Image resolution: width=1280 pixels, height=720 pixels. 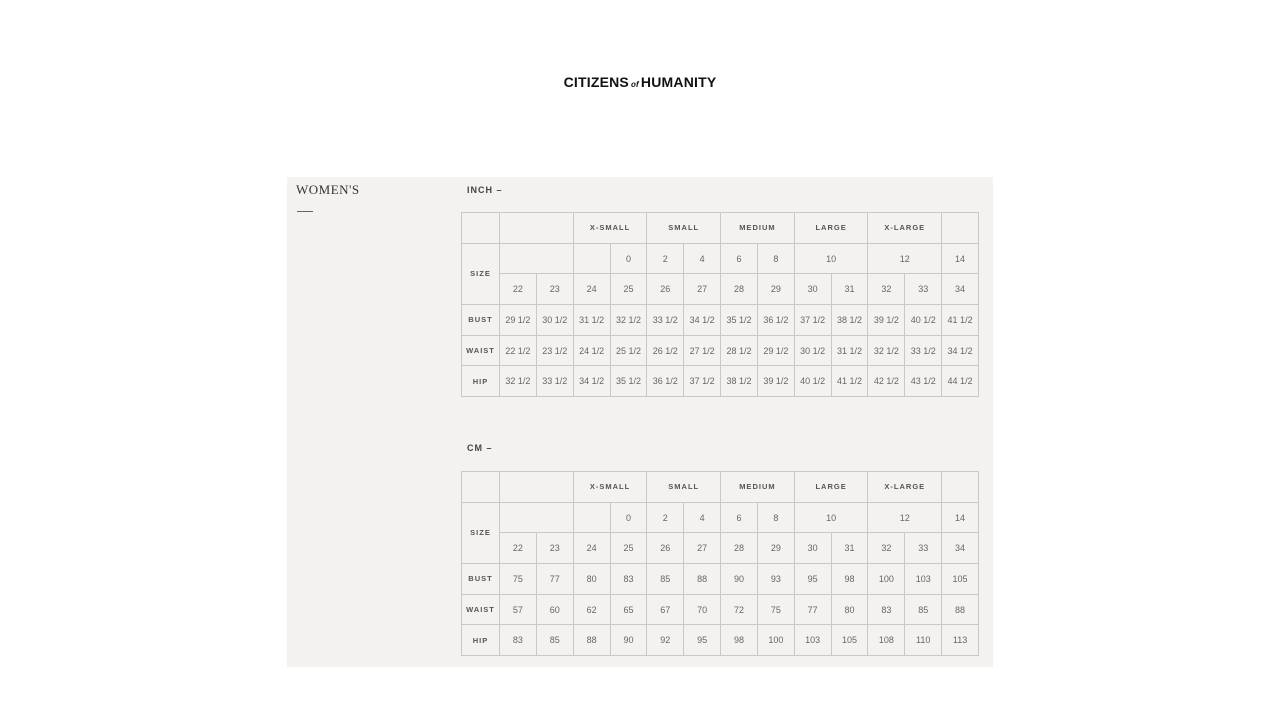 What do you see at coordinates (328, 189) in the screenshot?
I see `section-heading: WOMEN'S` at bounding box center [328, 189].